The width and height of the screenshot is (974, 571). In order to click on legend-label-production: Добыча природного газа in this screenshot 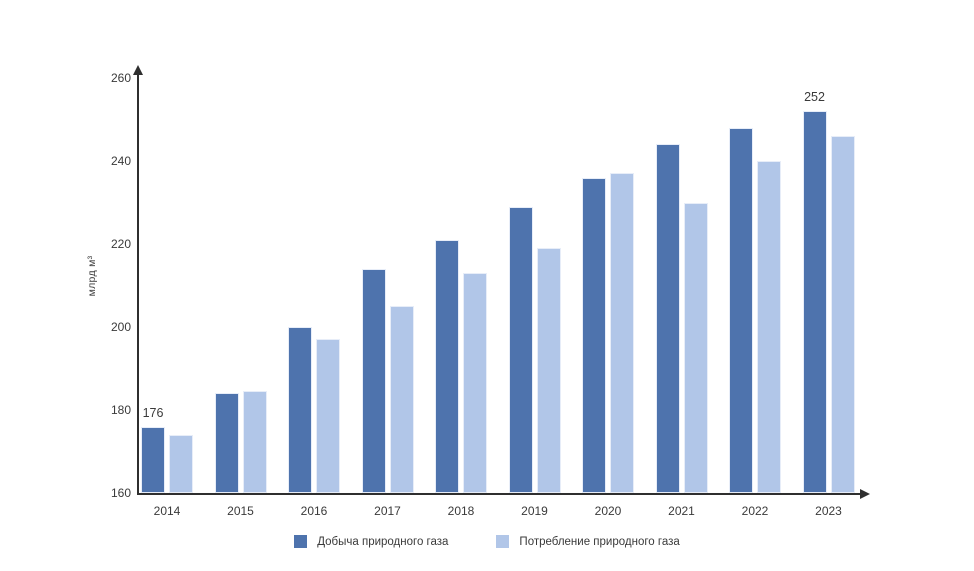, I will do `click(383, 541)`.